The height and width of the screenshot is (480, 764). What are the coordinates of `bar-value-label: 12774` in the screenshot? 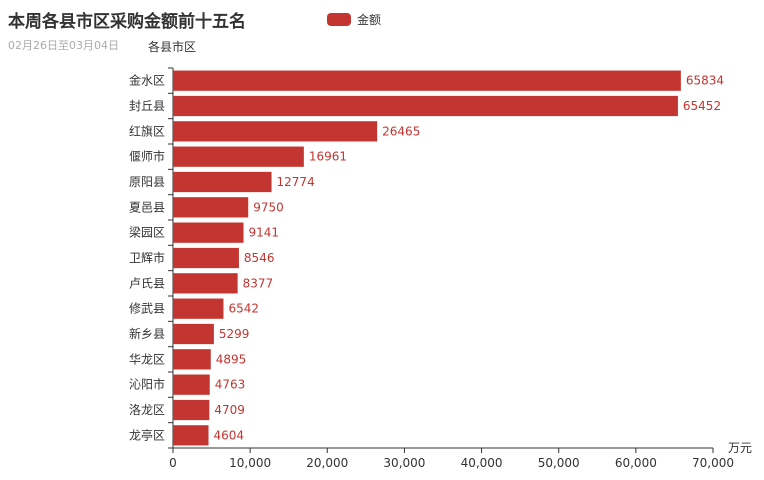 It's located at (296, 182).